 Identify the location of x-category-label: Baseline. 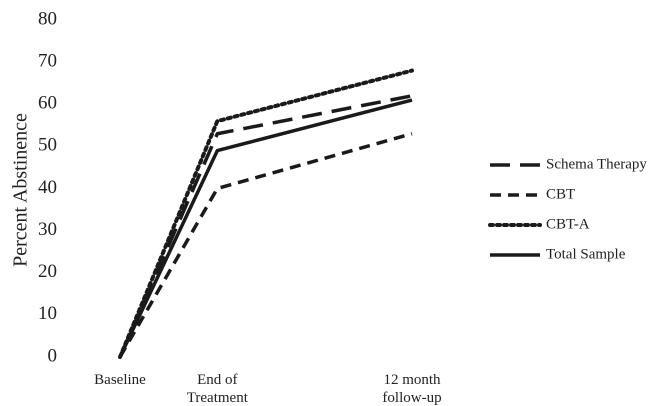
(120, 380).